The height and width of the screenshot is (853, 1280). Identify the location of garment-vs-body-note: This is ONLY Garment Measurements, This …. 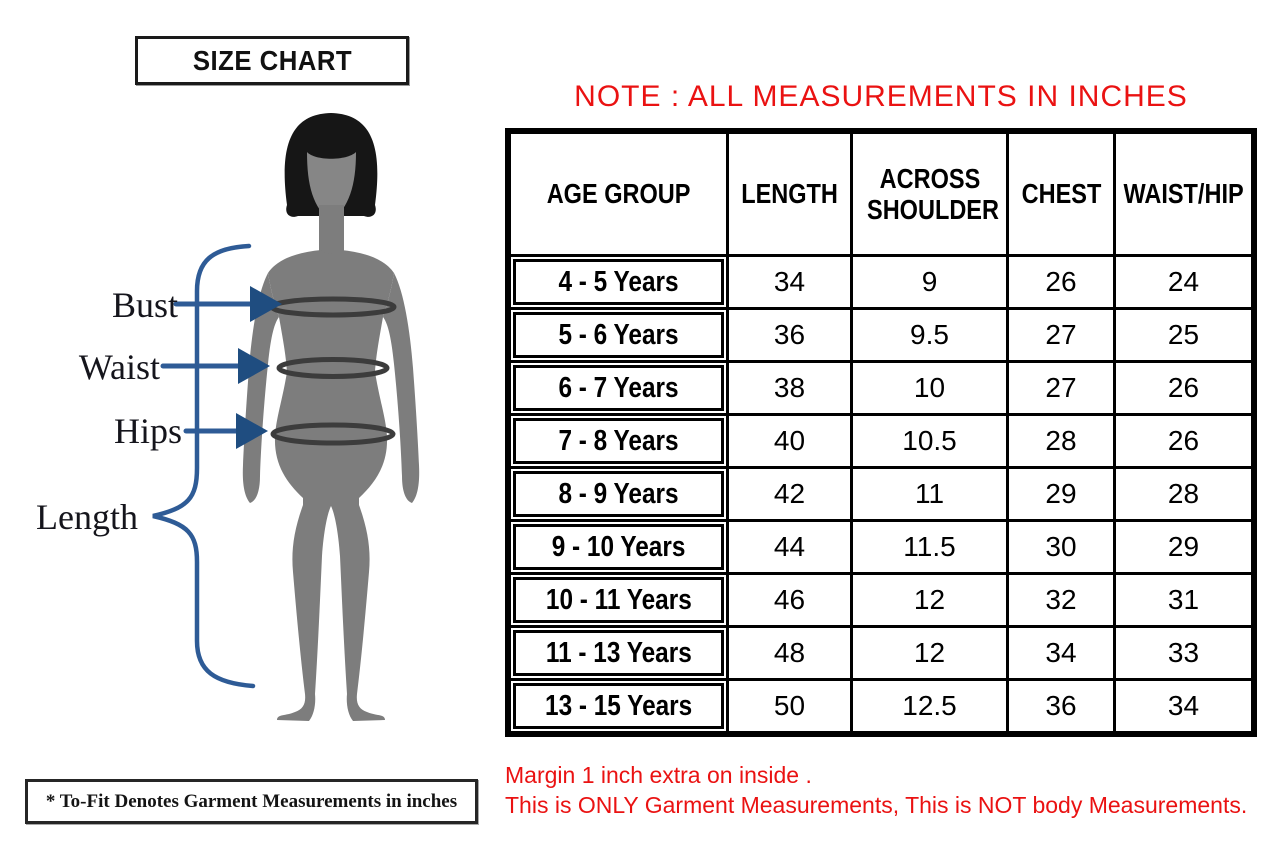
(876, 805).